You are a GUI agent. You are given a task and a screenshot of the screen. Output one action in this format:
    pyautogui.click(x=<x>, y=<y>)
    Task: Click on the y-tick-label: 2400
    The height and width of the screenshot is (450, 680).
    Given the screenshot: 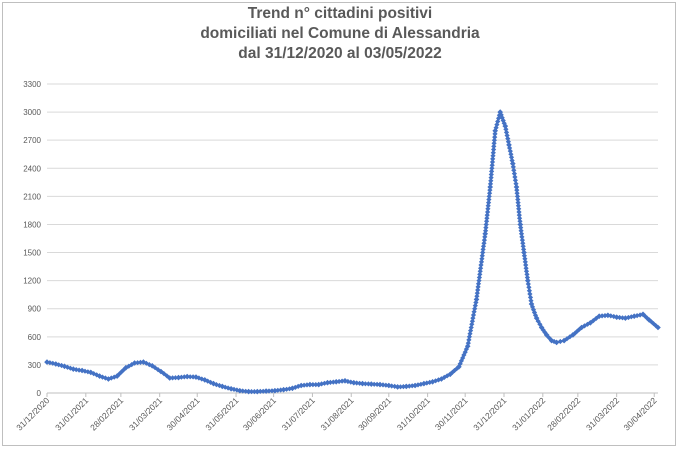 What is the action you would take?
    pyautogui.click(x=32, y=168)
    